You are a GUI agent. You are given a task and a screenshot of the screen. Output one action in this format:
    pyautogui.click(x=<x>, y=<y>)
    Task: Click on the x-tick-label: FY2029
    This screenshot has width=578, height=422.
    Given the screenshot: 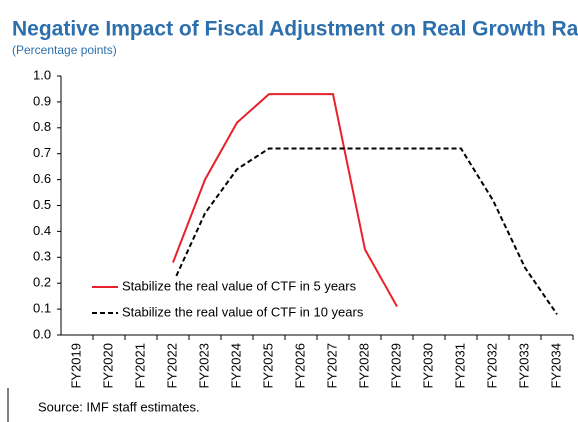 What is the action you would take?
    pyautogui.click(x=395, y=366)
    